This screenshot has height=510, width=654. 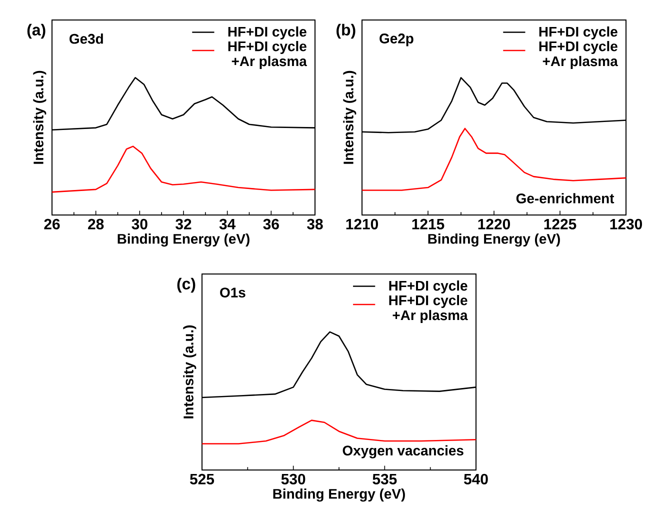 What do you see at coordinates (384, 479) in the screenshot?
I see `x-tick-label: 535` at bounding box center [384, 479].